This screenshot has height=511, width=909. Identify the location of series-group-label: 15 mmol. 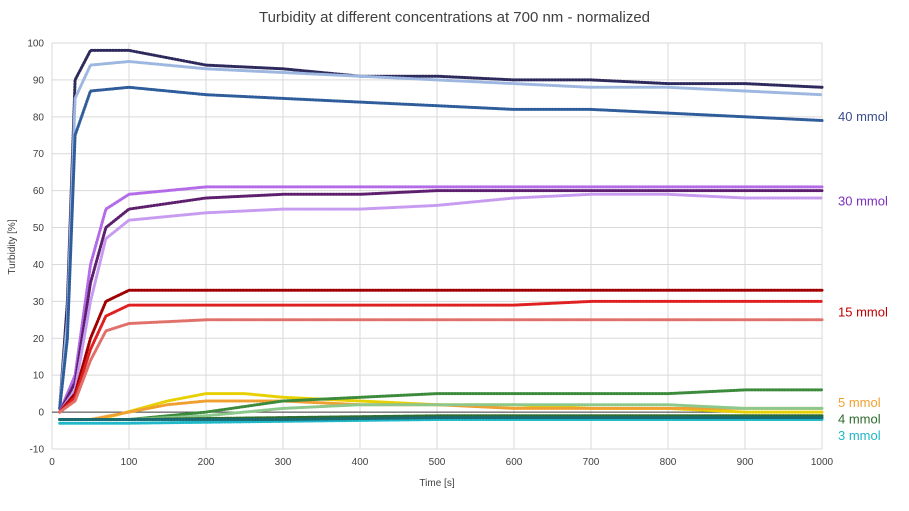
(863, 311).